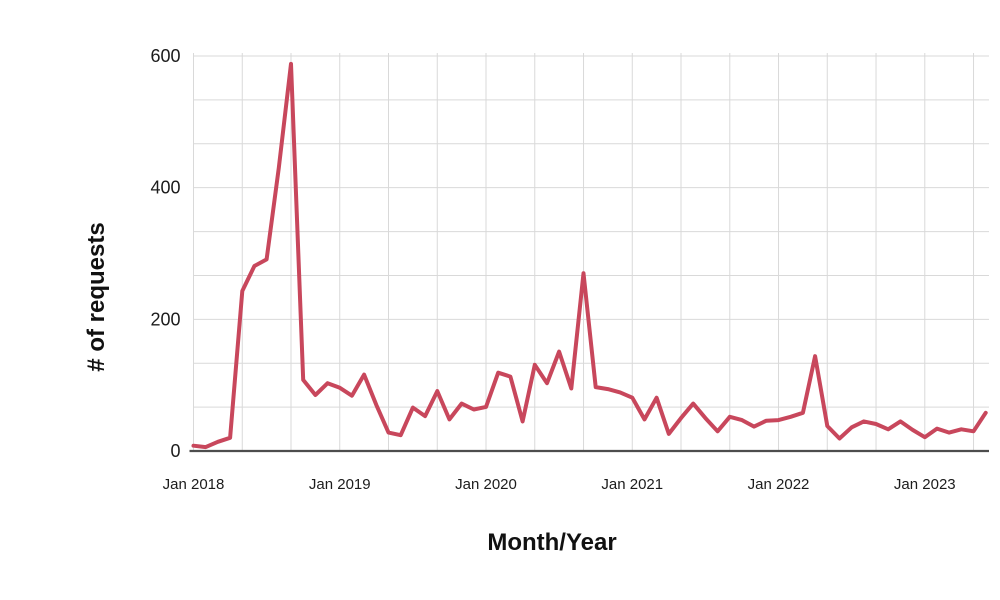 The image size is (1000, 600). Describe the element at coordinates (165, 188) in the screenshot. I see `y-tick-label: 400` at that location.